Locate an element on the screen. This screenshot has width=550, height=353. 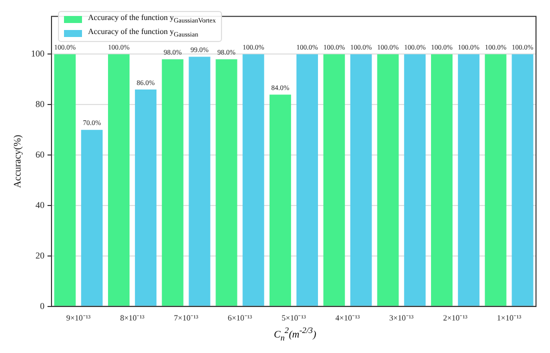
y-tick-label: 80 is located at coordinates (40, 104).